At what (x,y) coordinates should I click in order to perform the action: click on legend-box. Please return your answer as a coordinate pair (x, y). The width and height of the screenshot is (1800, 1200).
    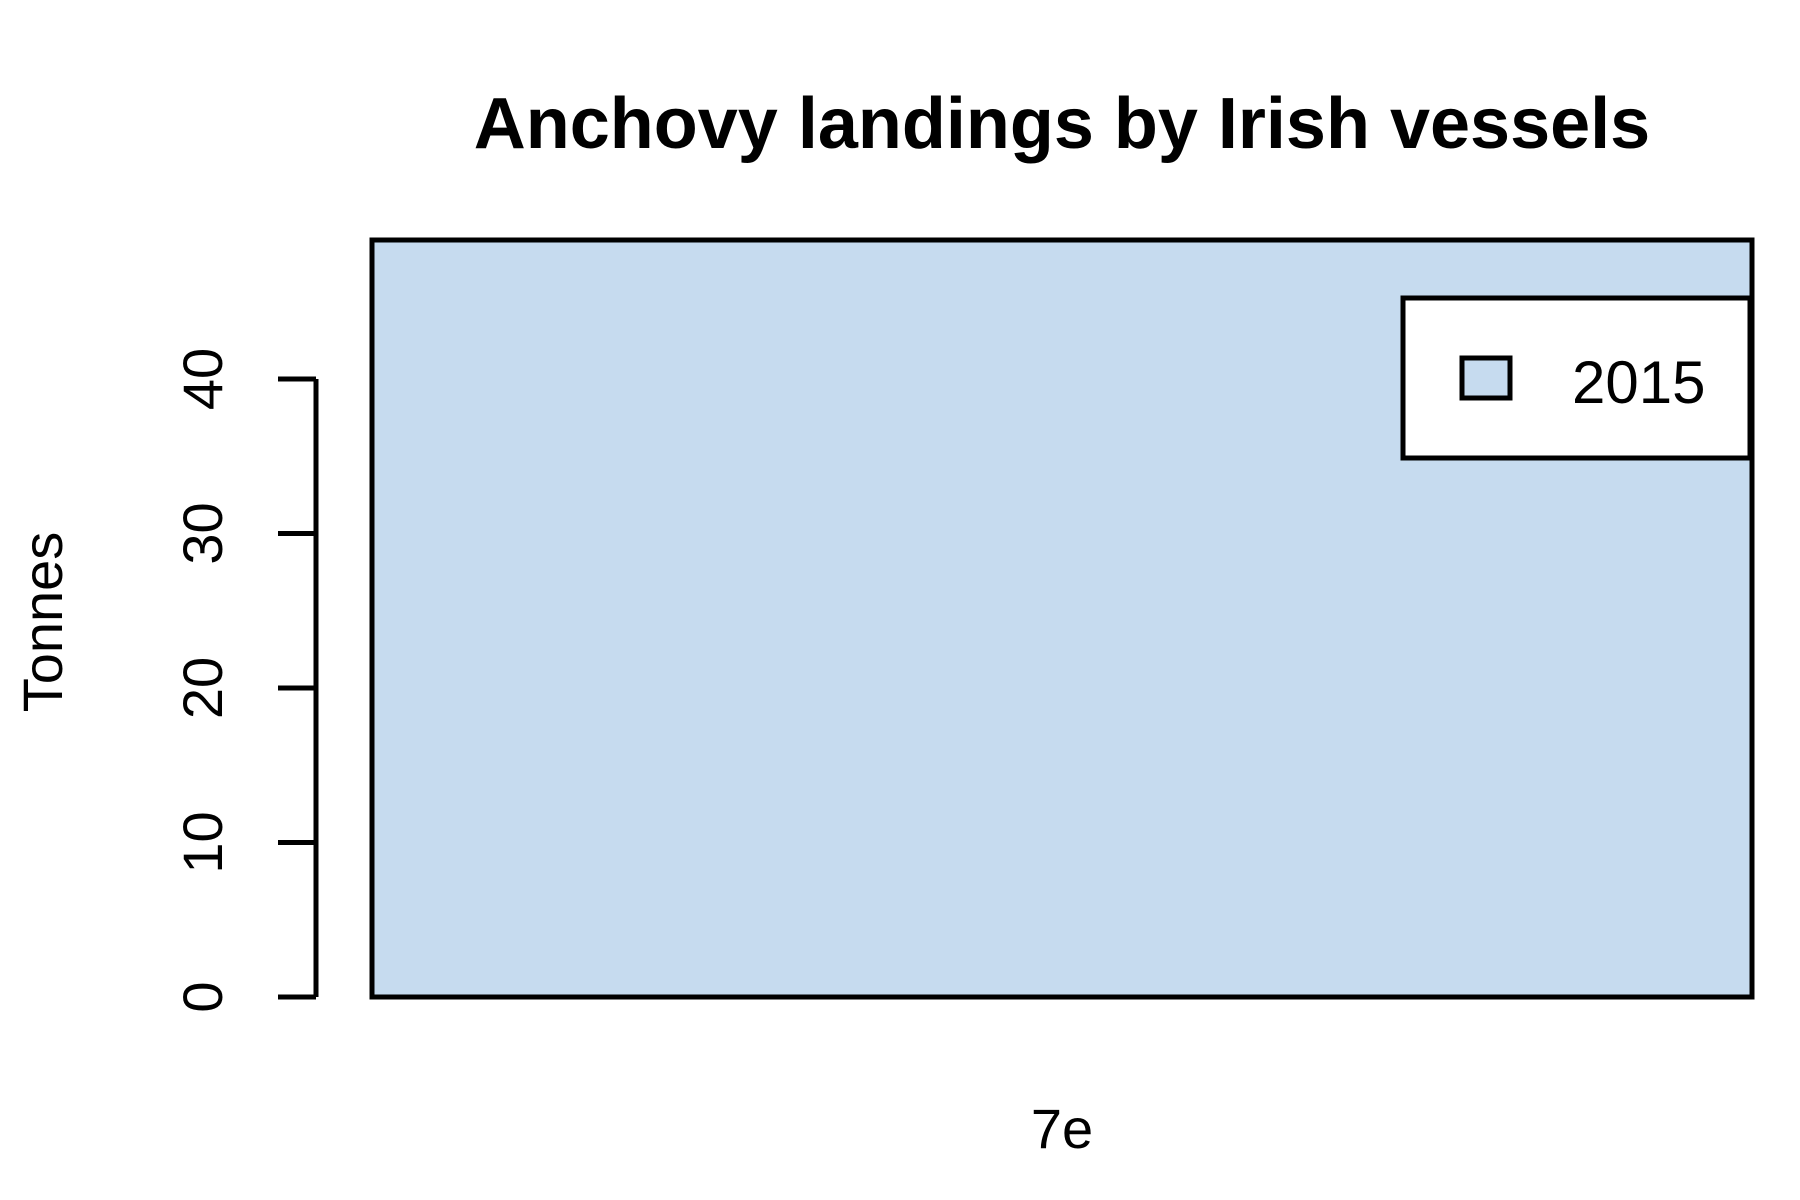
    Looking at the image, I should click on (1576, 378).